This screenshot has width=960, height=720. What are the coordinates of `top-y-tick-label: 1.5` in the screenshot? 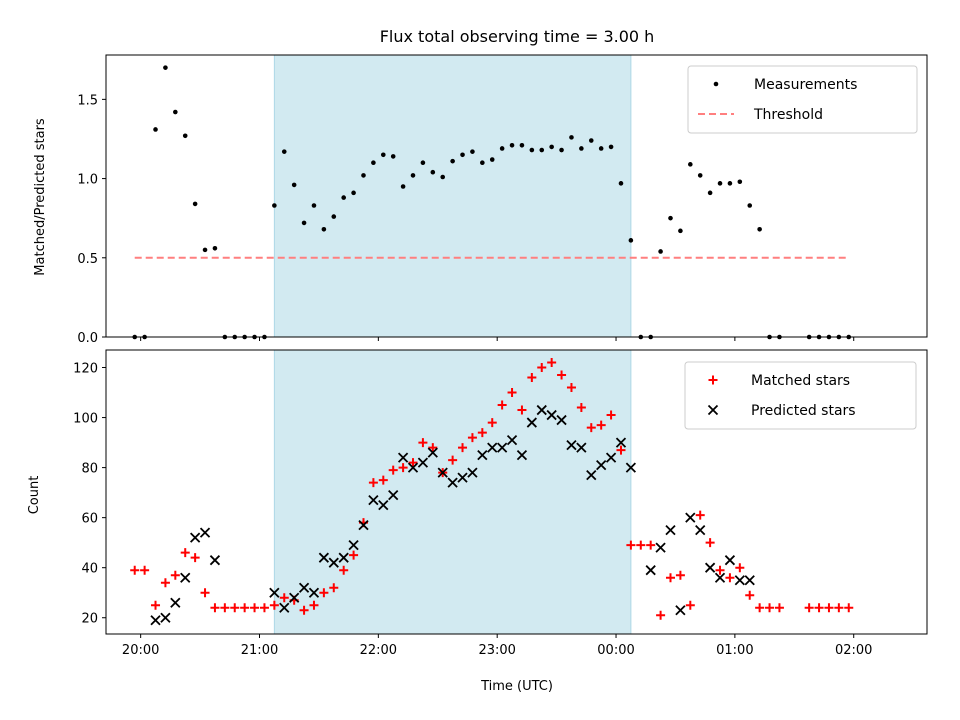 It's located at (87, 100).